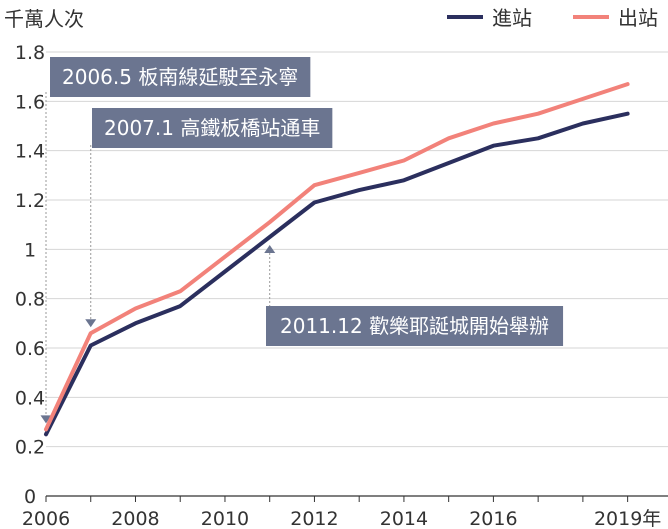 This screenshot has width=668, height=529. I want to click on legend: 進站 出站, so click(552, 18).